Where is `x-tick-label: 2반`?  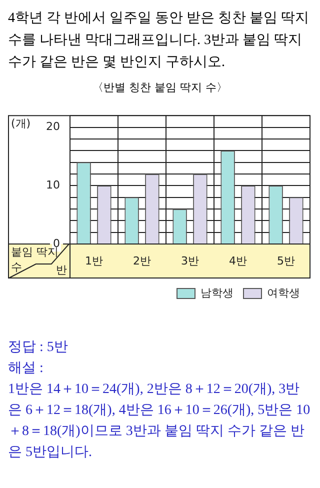
x-tick-label: 2반 is located at coordinates (142, 261).